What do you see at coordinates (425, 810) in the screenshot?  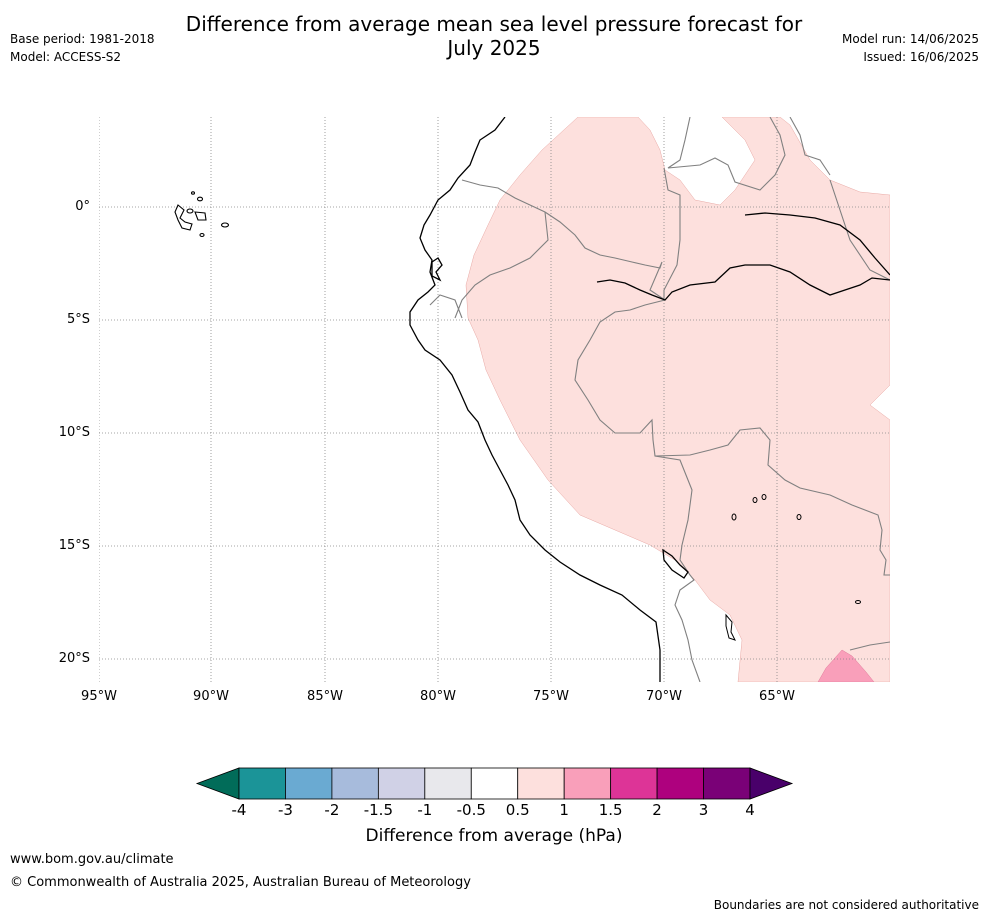 I see `colorbar-tick-label: -1` at bounding box center [425, 810].